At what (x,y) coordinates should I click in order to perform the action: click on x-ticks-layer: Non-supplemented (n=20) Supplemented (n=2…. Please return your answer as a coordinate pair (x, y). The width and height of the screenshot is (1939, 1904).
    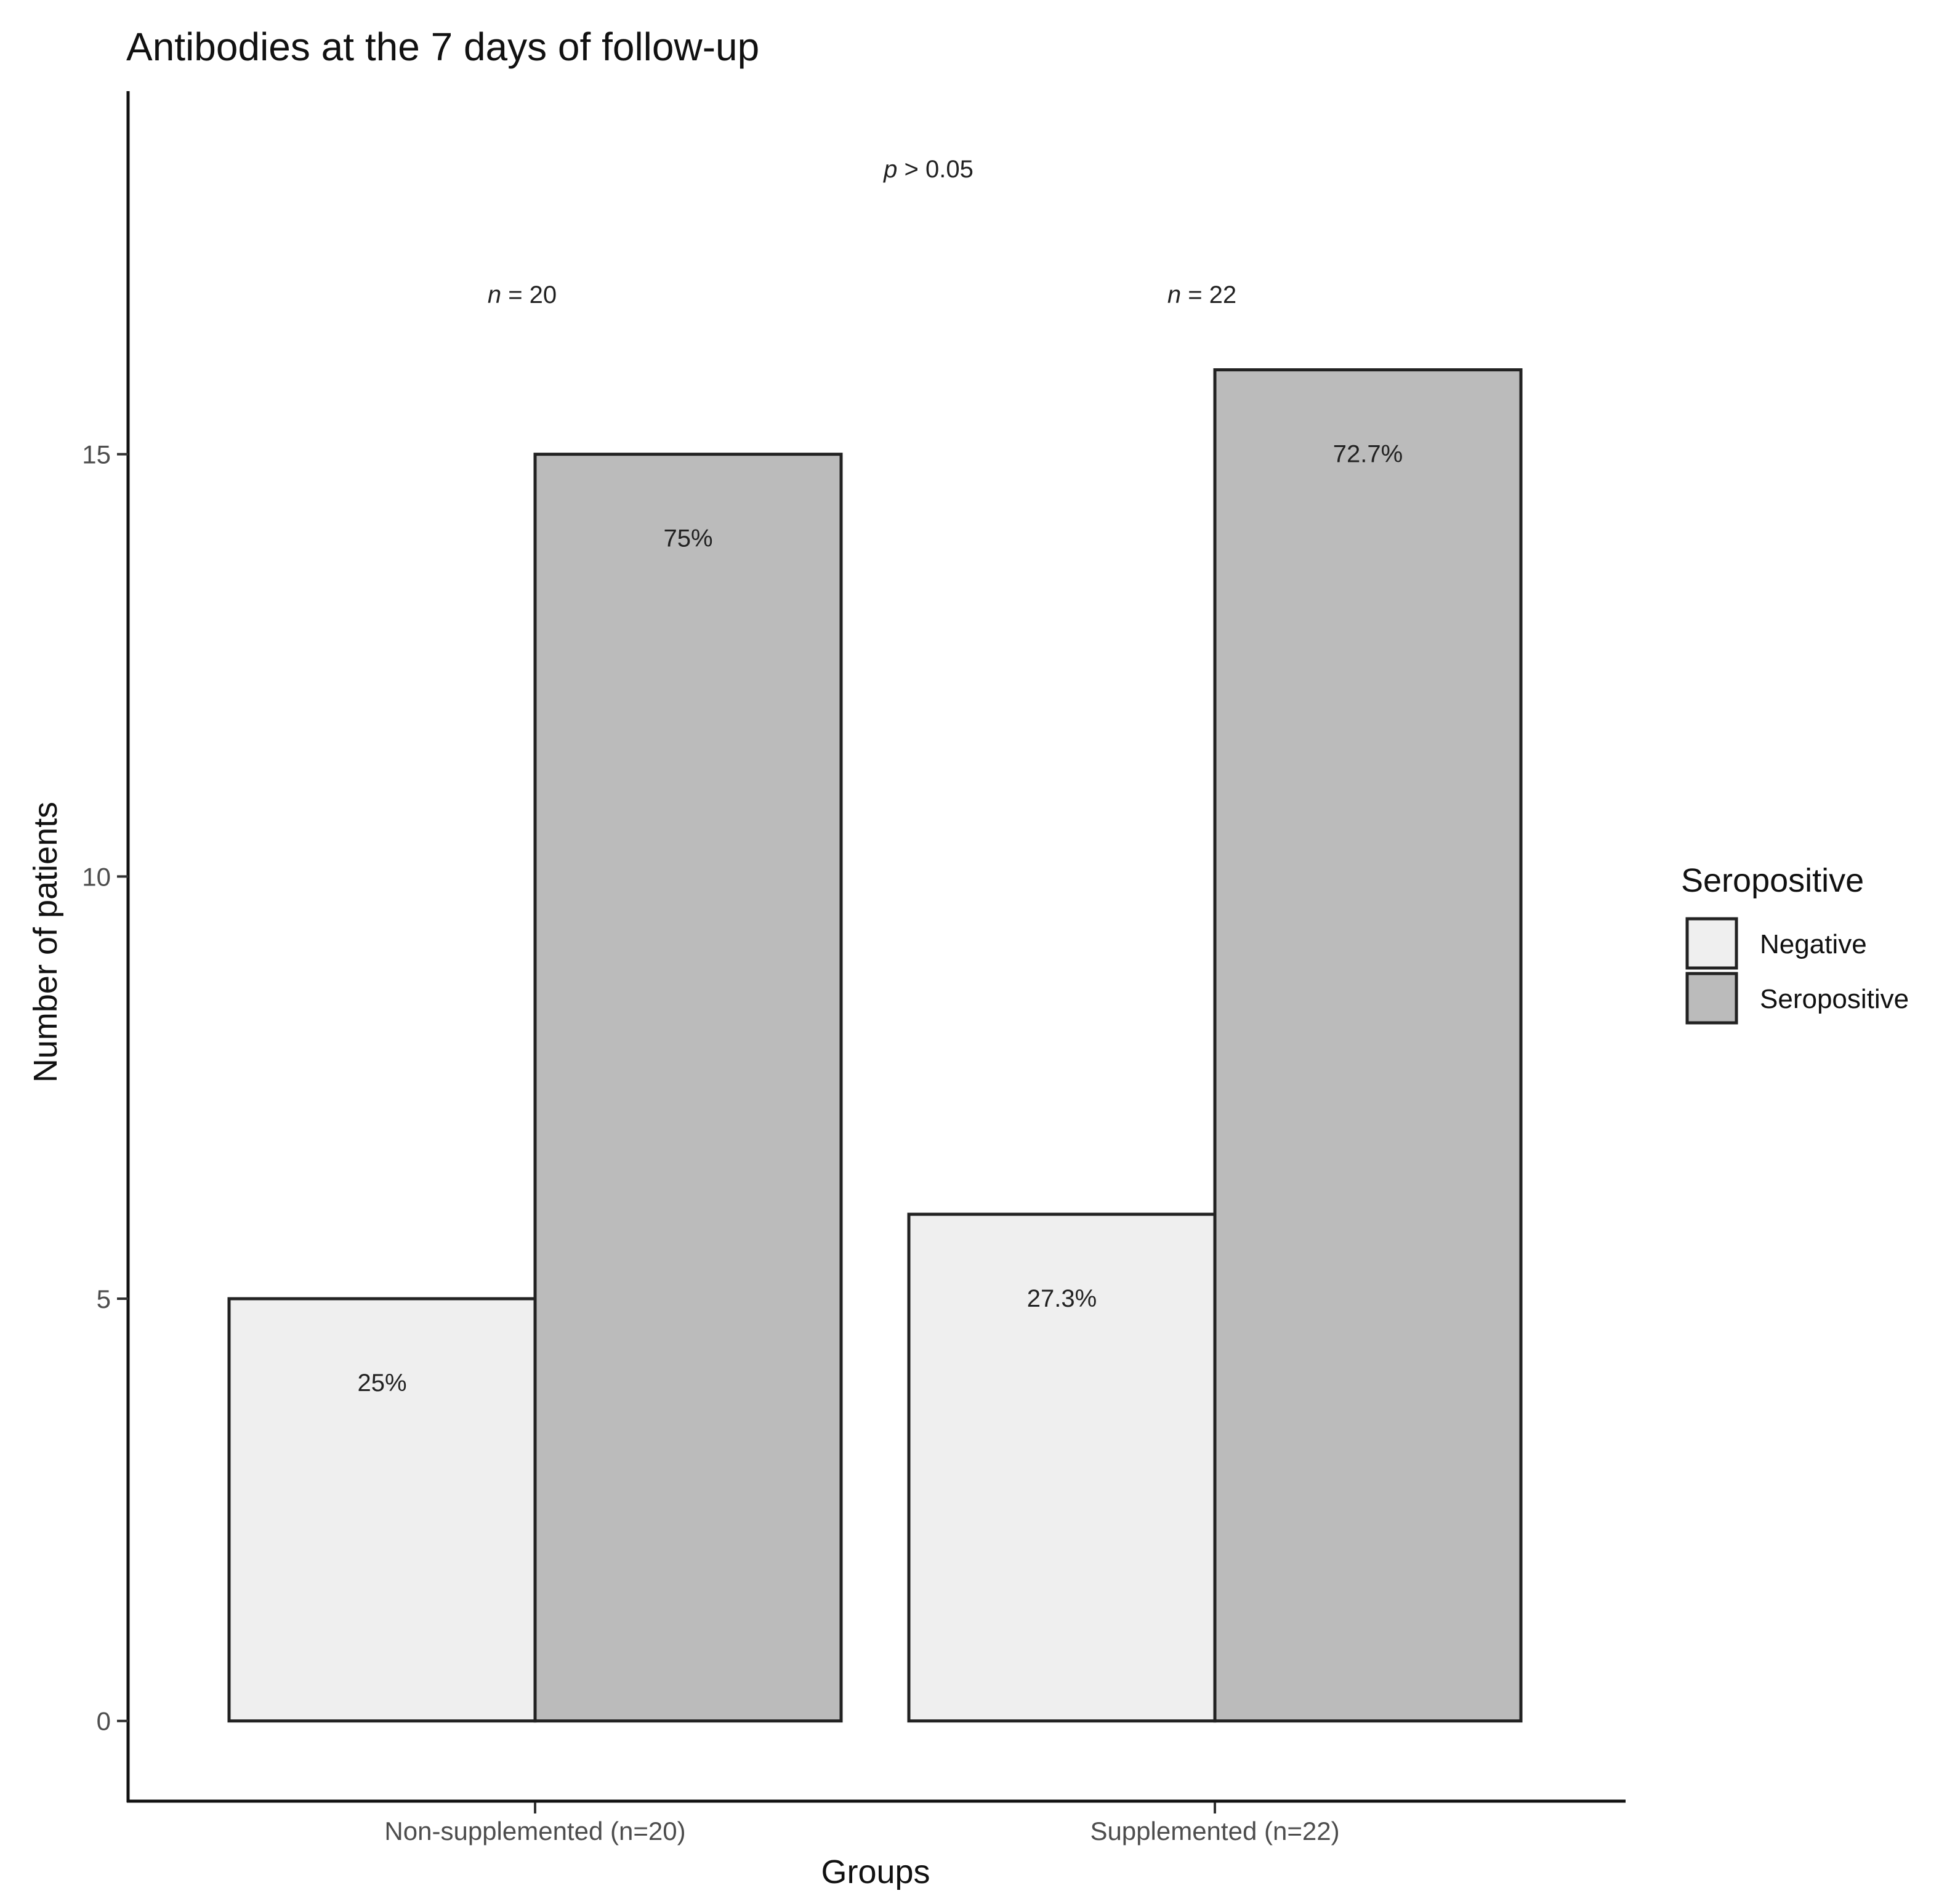
    Looking at the image, I should click on (862, 1824).